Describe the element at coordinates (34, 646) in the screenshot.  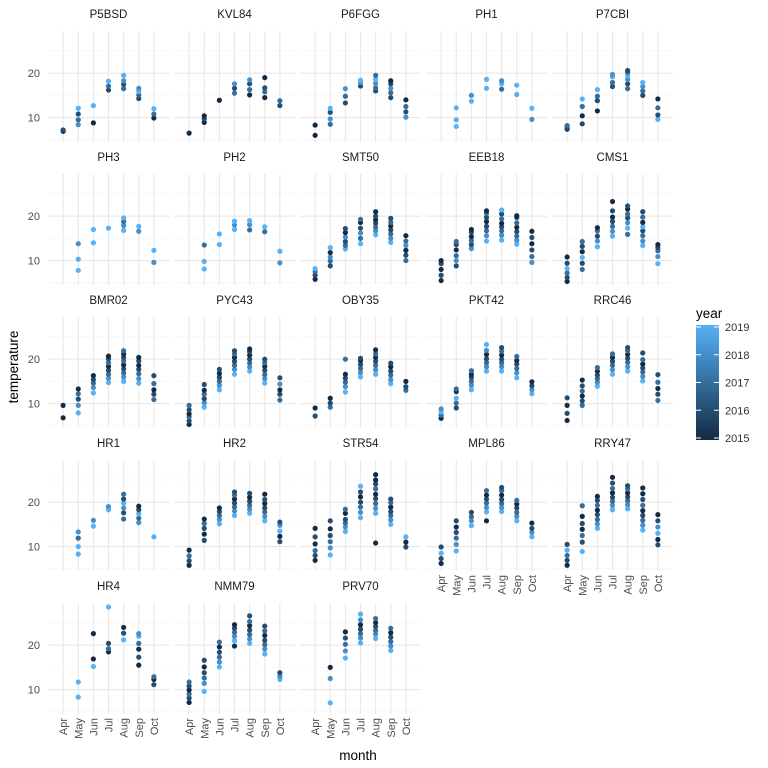
I see `y-tick-label: 20` at that location.